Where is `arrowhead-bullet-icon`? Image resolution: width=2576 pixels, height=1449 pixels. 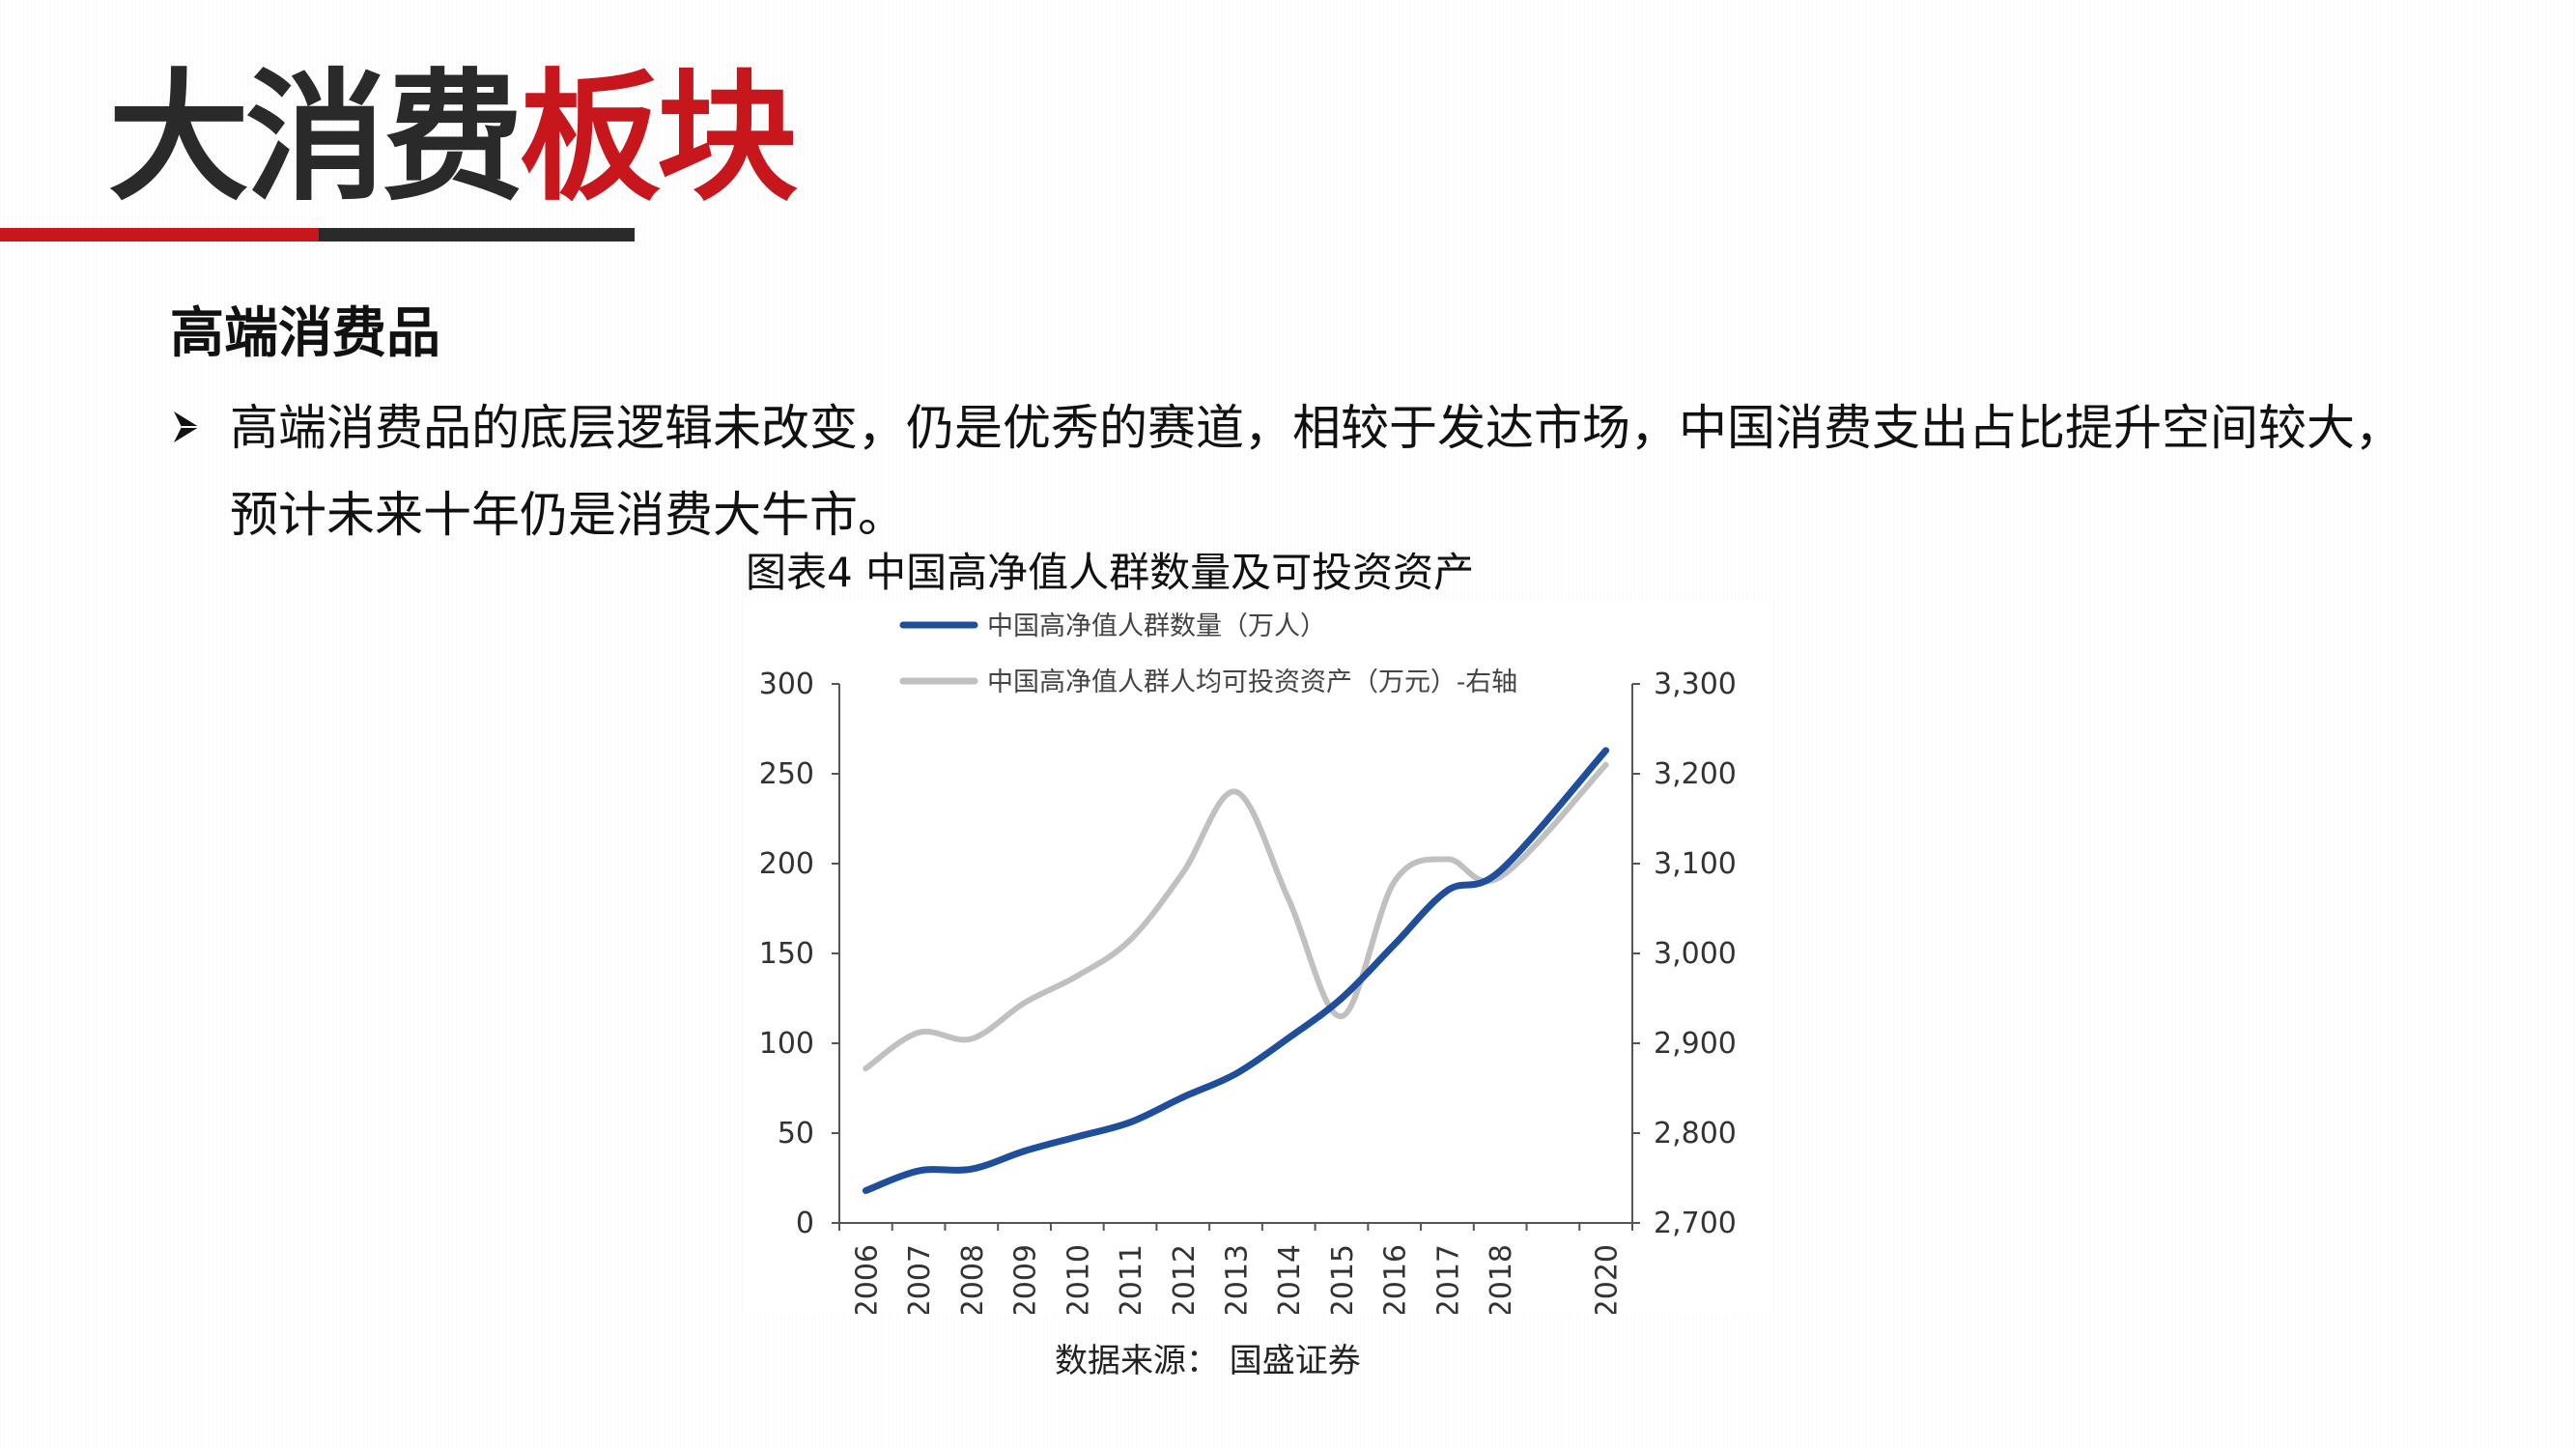
arrowhead-bullet-icon is located at coordinates (186, 427).